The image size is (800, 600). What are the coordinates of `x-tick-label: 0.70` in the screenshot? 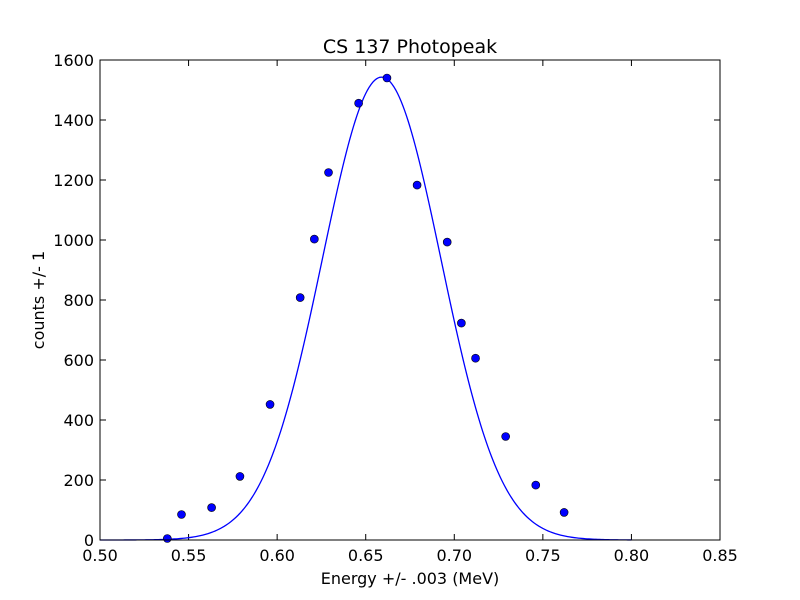 It's located at (454, 555).